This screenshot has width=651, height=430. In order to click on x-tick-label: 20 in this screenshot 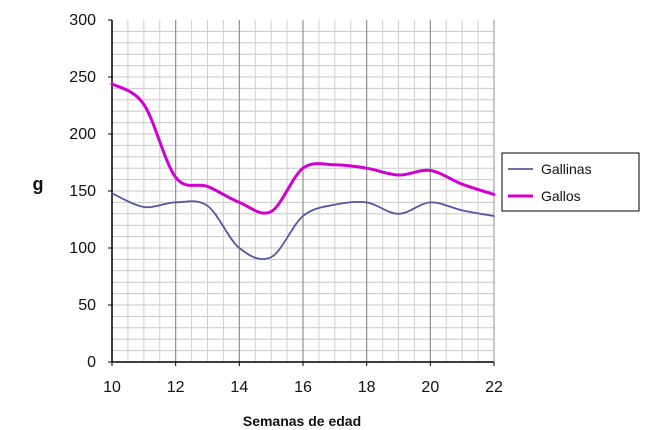, I will do `click(430, 387)`.